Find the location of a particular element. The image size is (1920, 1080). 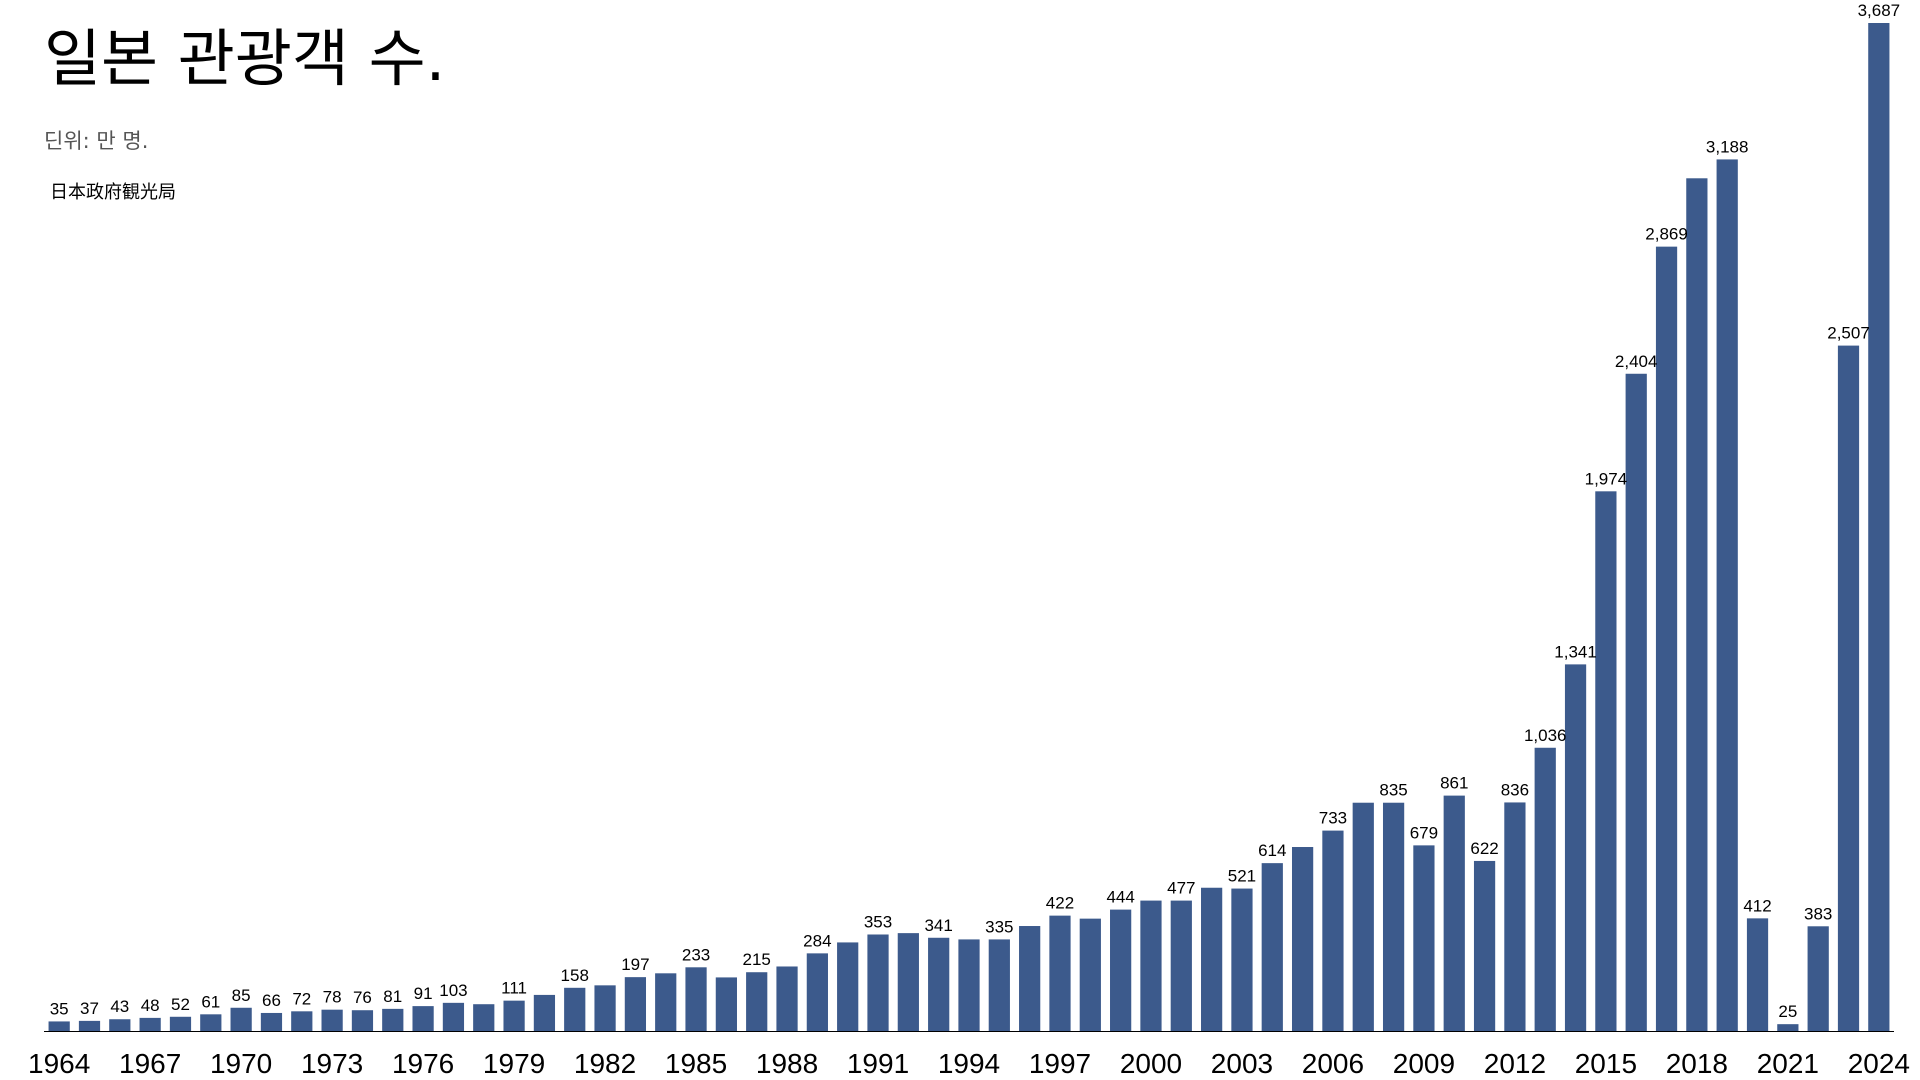

bar-2020 is located at coordinates (1757, 974).